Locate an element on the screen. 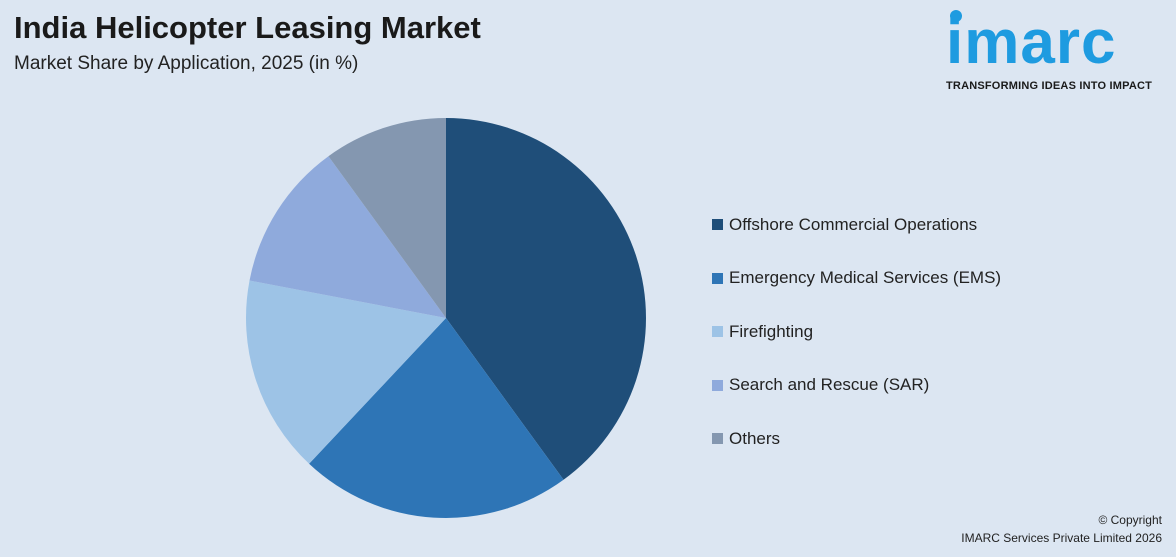 The height and width of the screenshot is (557, 1176). legend-label: Offshore Commercial Operations is located at coordinates (853, 224).